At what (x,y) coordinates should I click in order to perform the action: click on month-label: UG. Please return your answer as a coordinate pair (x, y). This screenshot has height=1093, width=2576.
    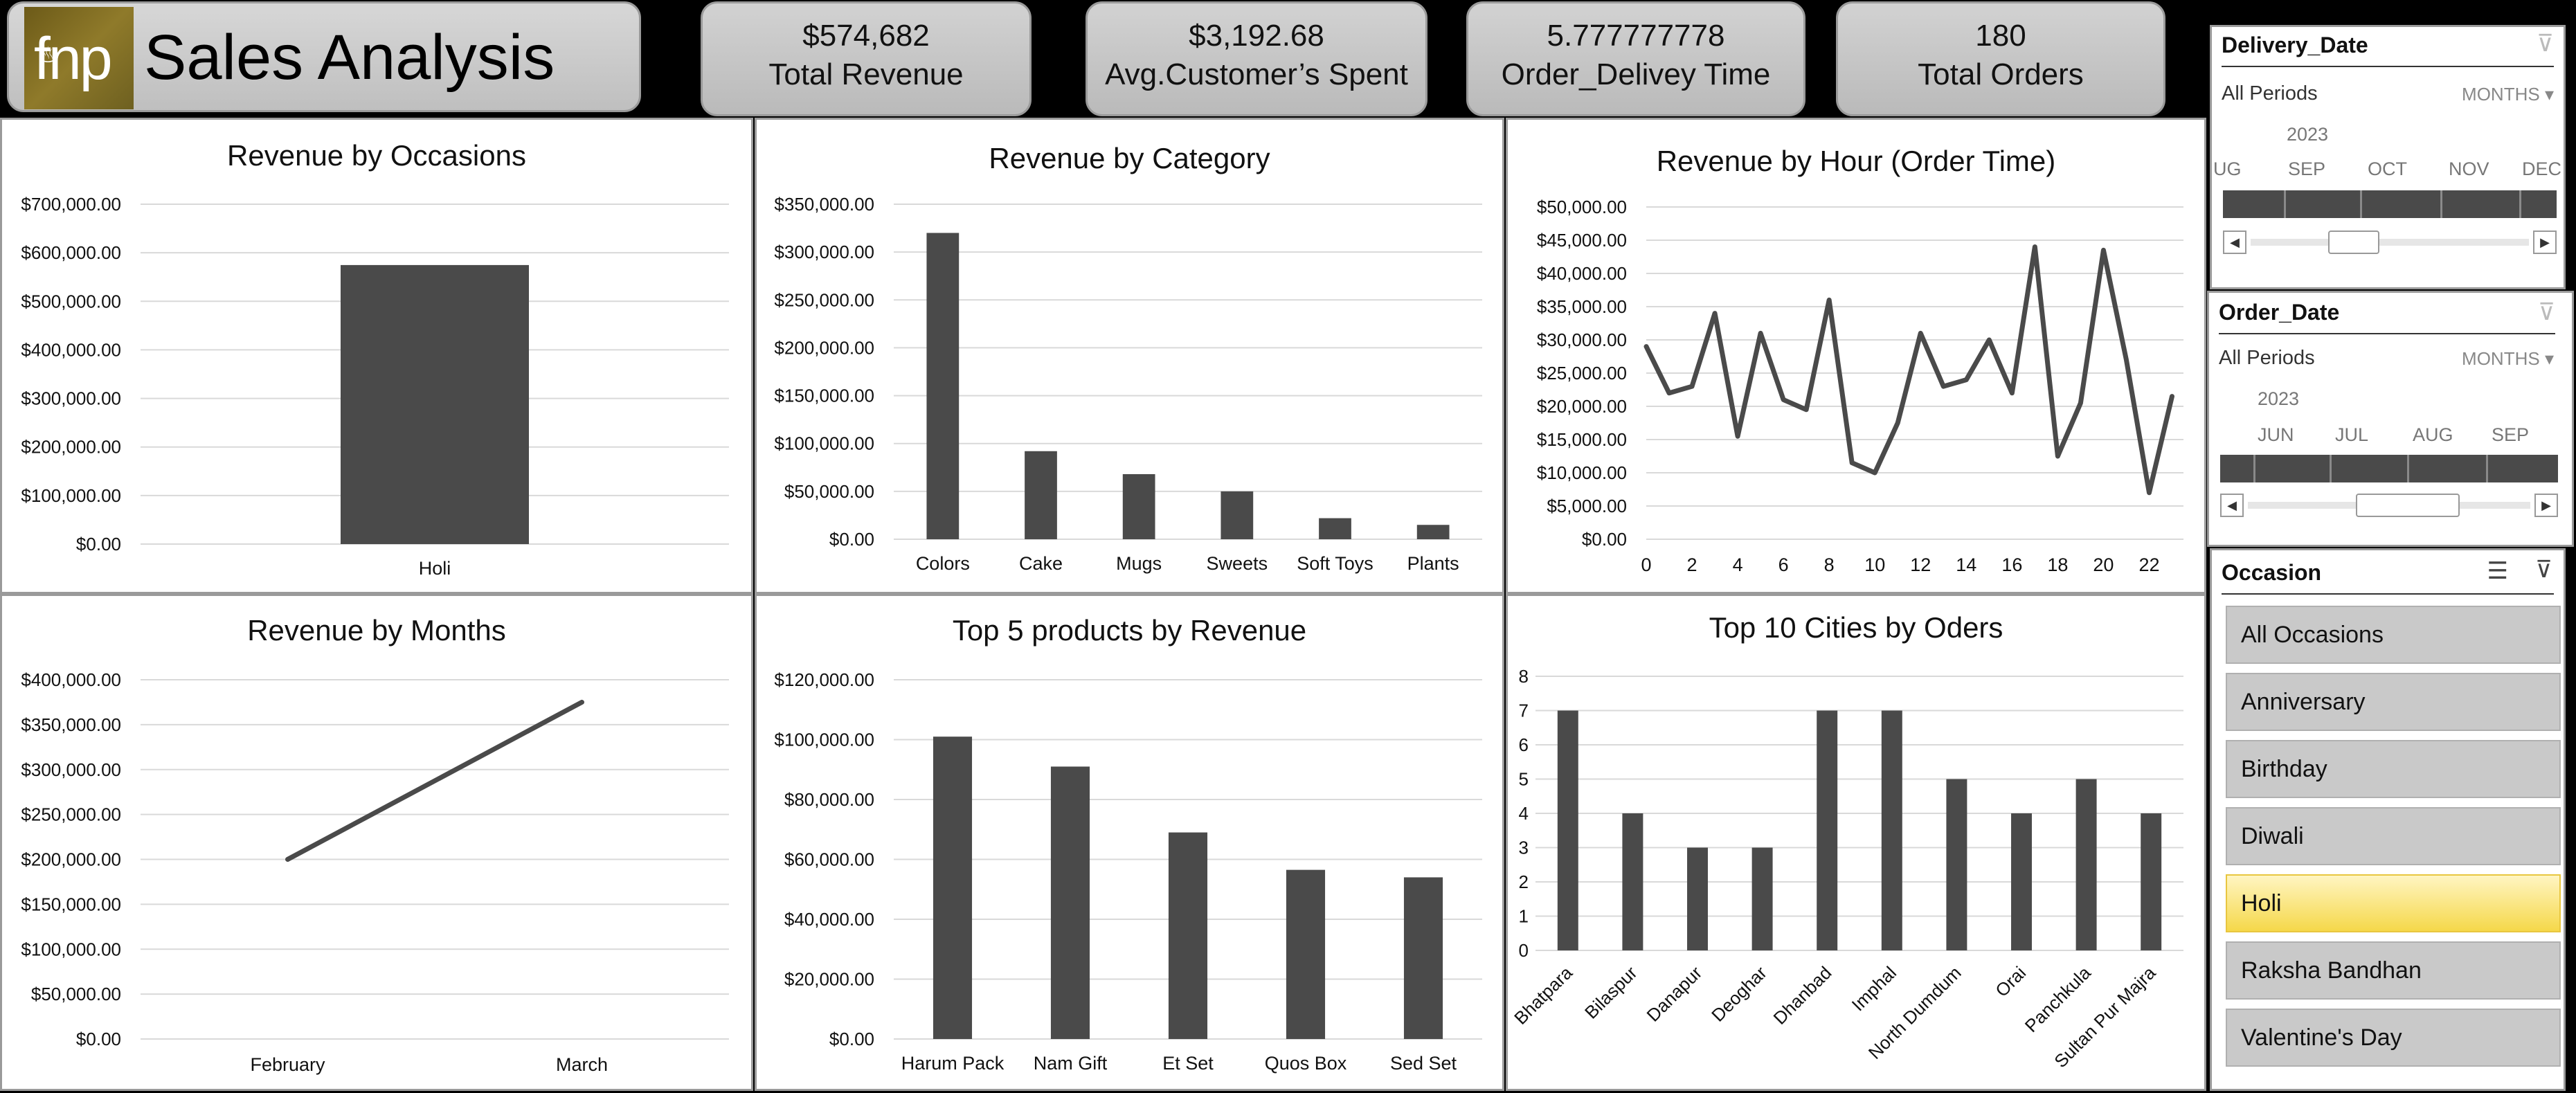
    Looking at the image, I should click on (2227, 169).